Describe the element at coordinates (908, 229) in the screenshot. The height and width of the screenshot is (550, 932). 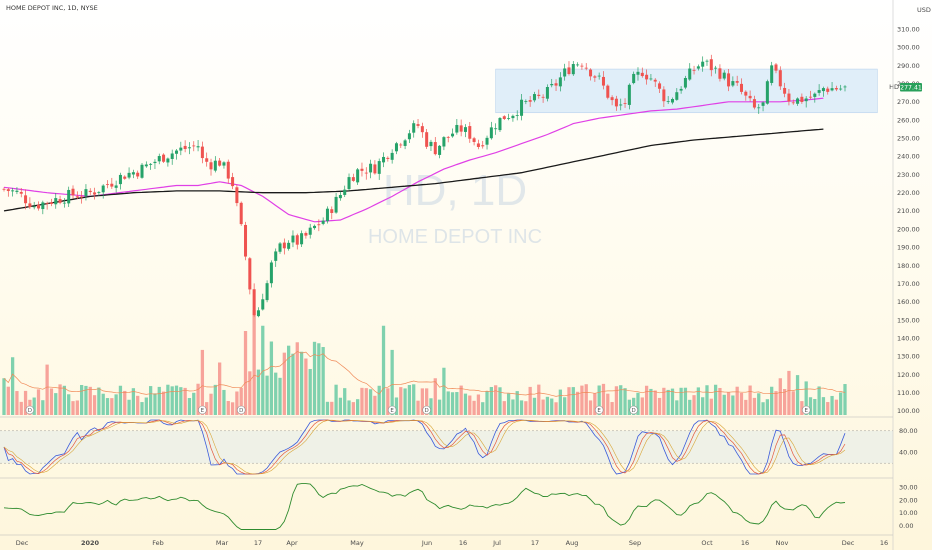
I see `price-tick-label: 200.00` at that location.